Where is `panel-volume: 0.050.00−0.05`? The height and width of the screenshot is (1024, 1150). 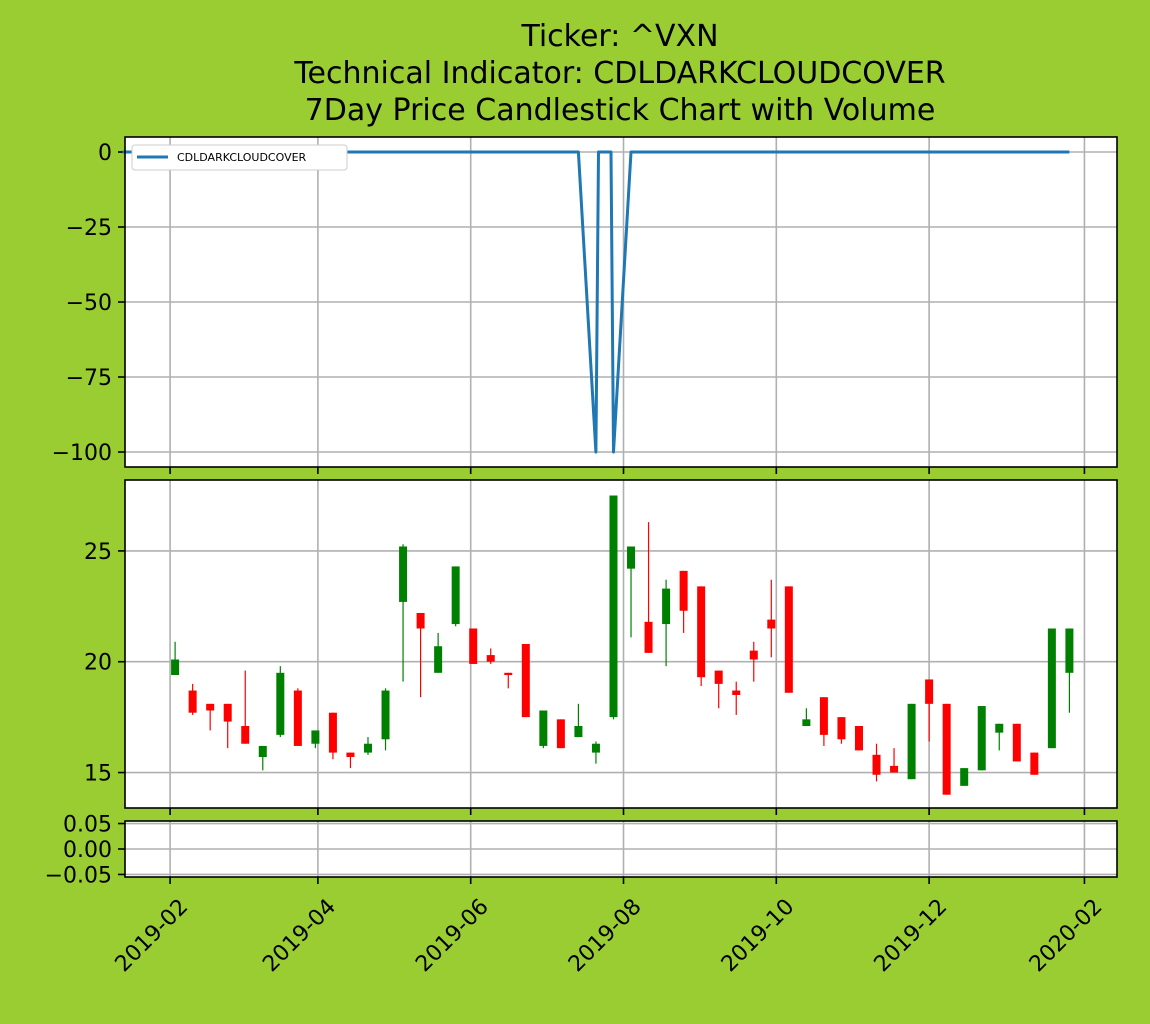 panel-volume: 0.050.00−0.05 is located at coordinates (581, 851).